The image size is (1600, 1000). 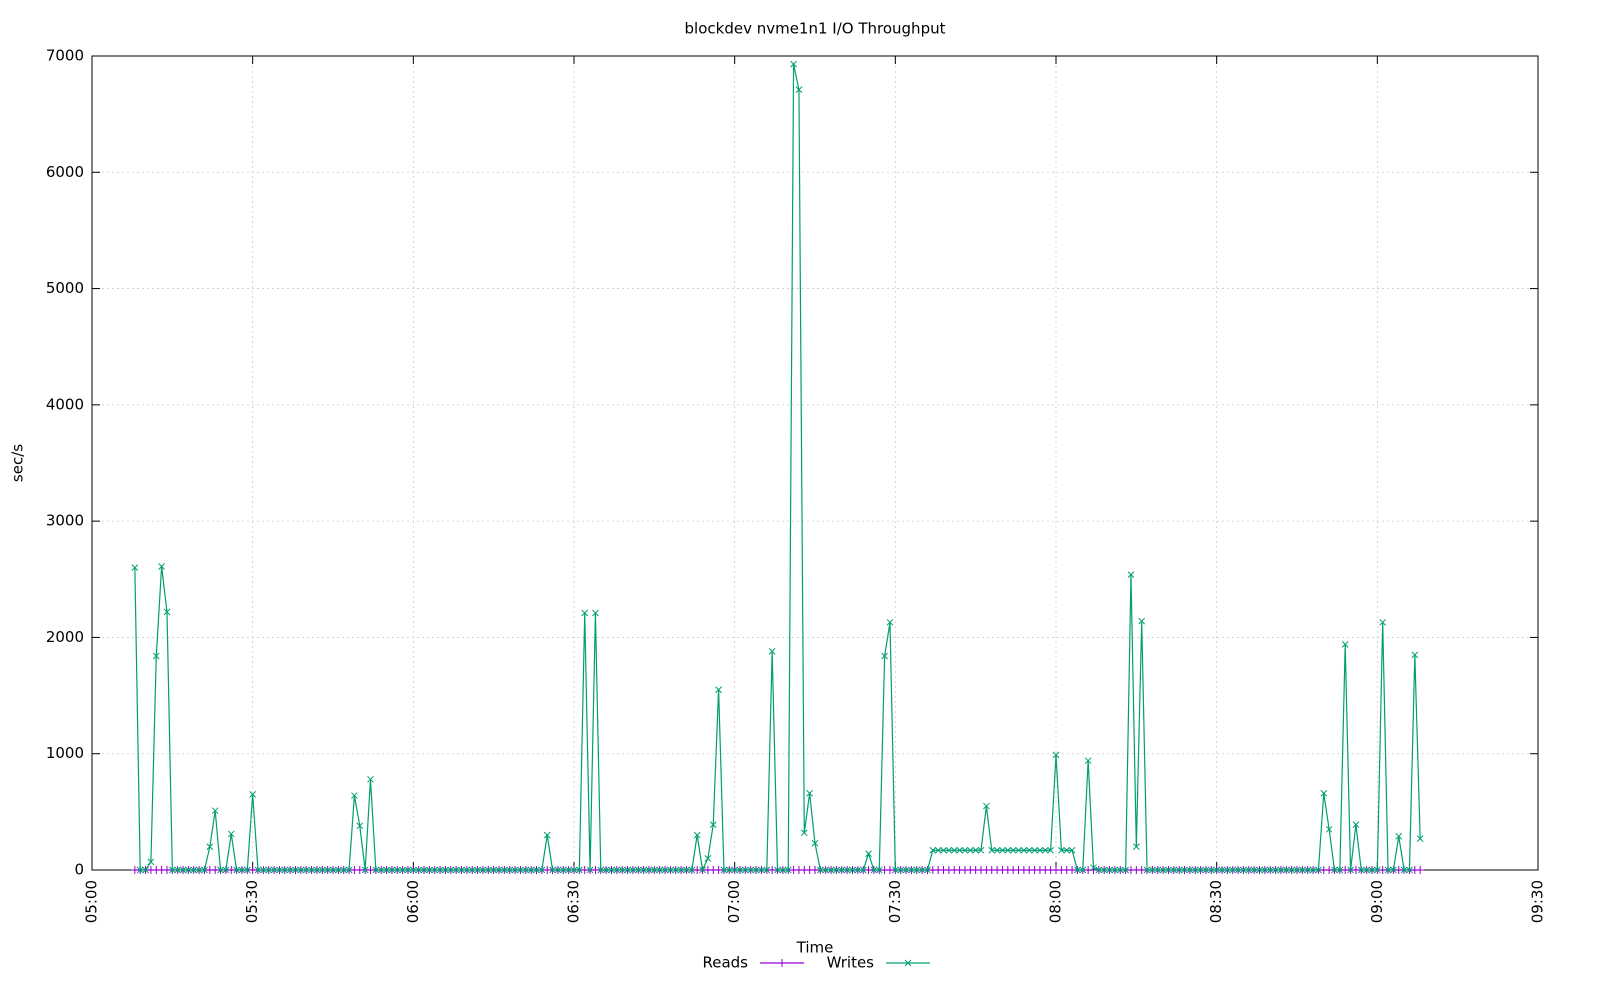 What do you see at coordinates (851, 963) in the screenshot?
I see `legend-label: Writes` at bounding box center [851, 963].